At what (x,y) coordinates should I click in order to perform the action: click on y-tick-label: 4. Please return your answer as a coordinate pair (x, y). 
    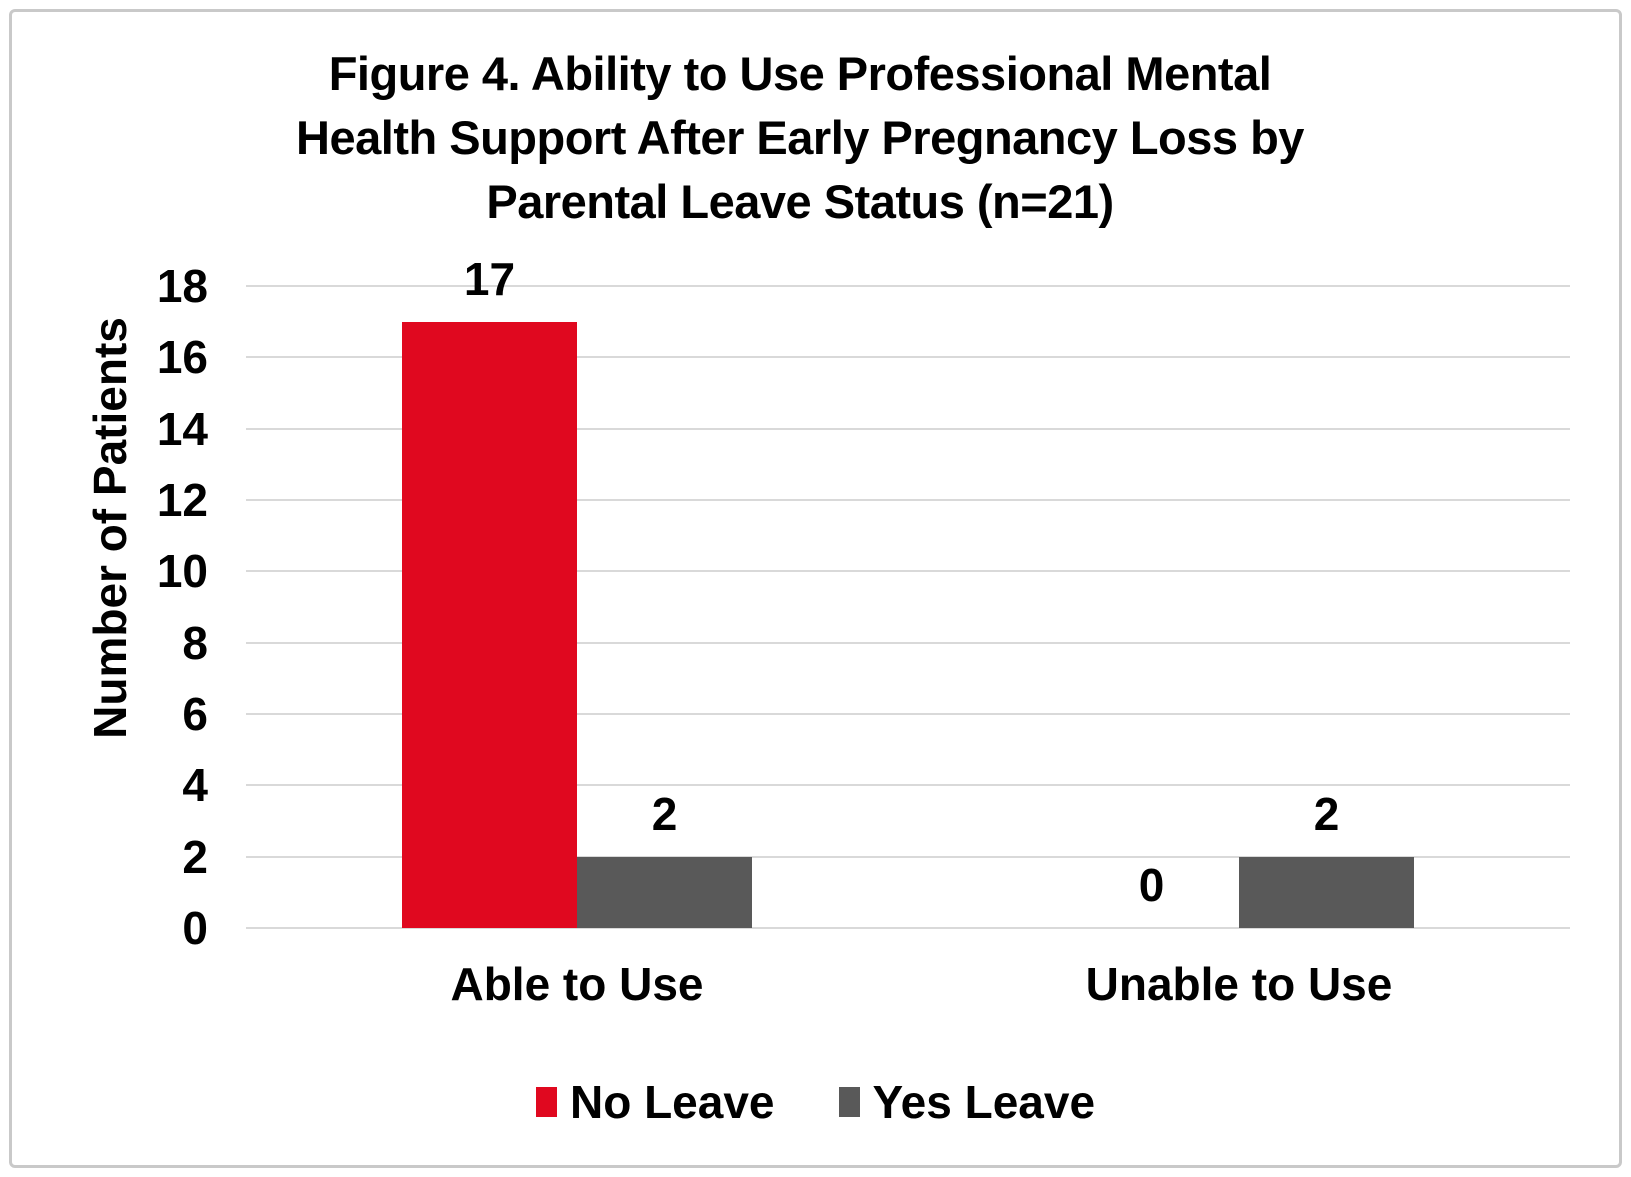
    Looking at the image, I should click on (195, 785).